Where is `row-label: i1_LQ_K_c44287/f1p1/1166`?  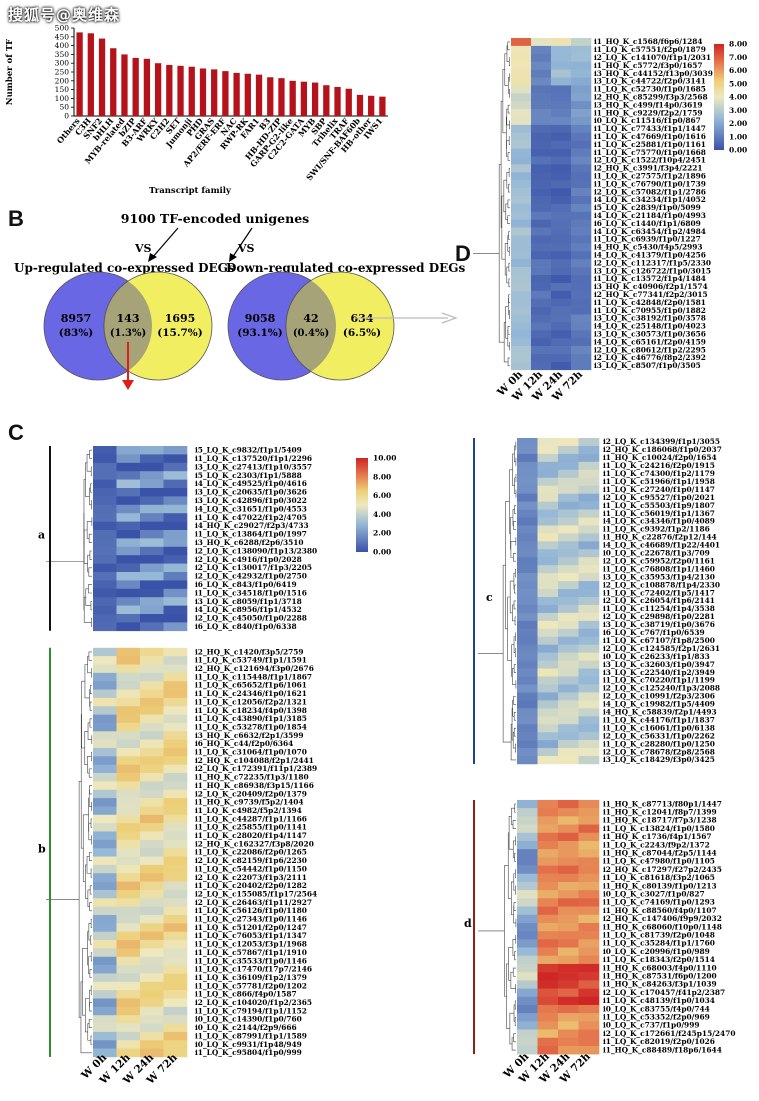
row-label: i1_LQ_K_c44287/f1p1/1166 is located at coordinates (251, 818).